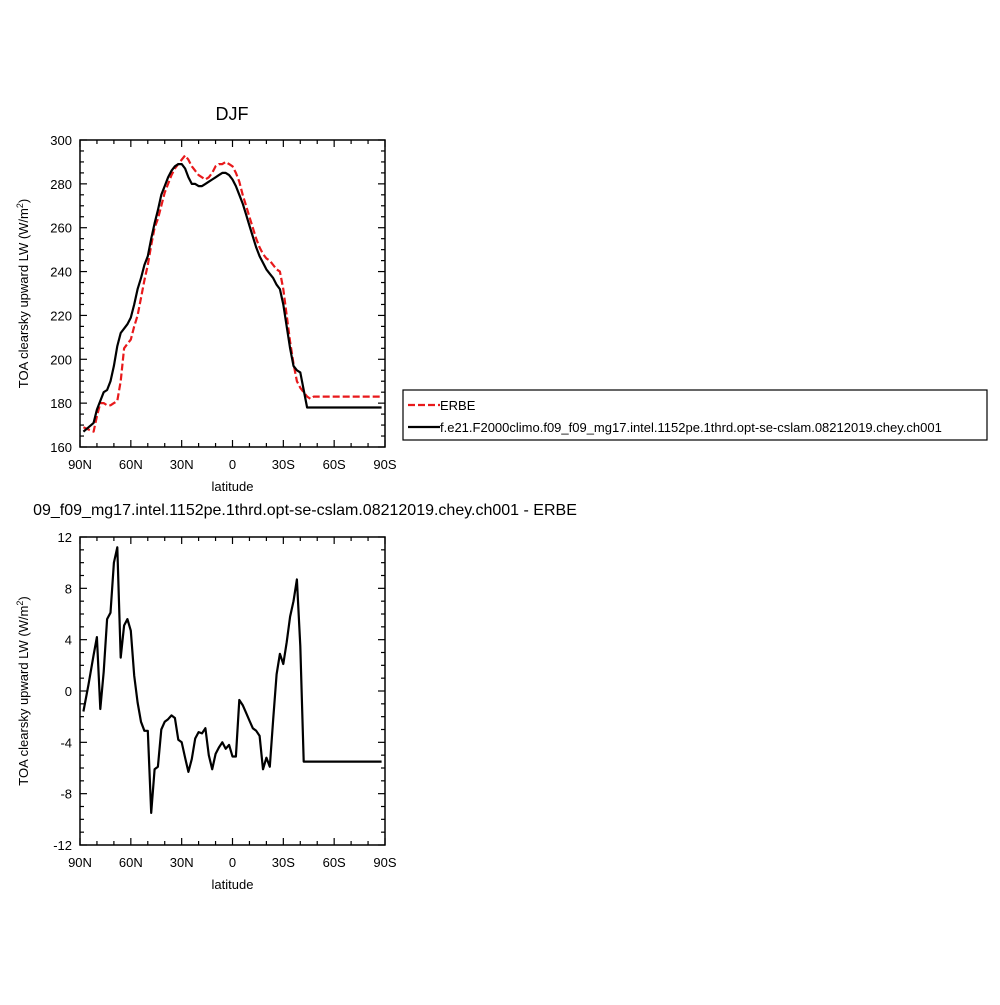 The image size is (1000, 1005). I want to click on y-tick-label: 300, so click(61, 140).